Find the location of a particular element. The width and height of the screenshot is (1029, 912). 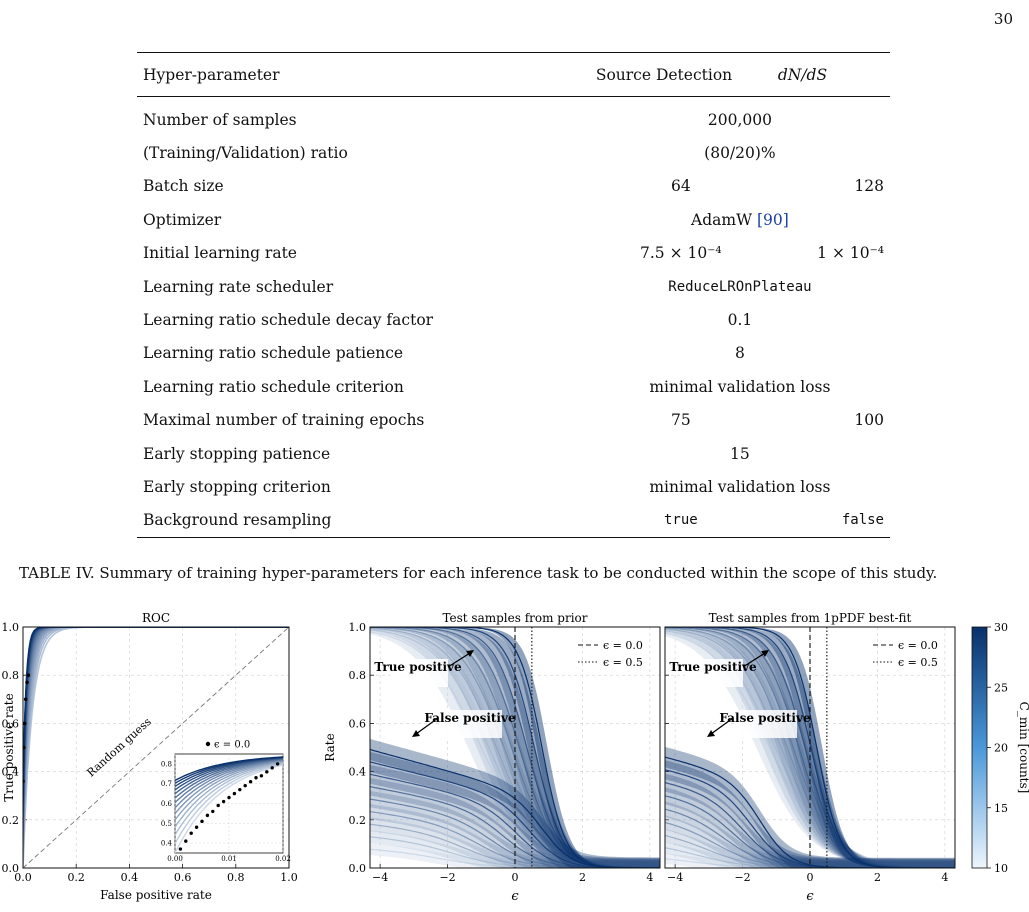

y-axis-label: True positive rate is located at coordinates (9, 747).